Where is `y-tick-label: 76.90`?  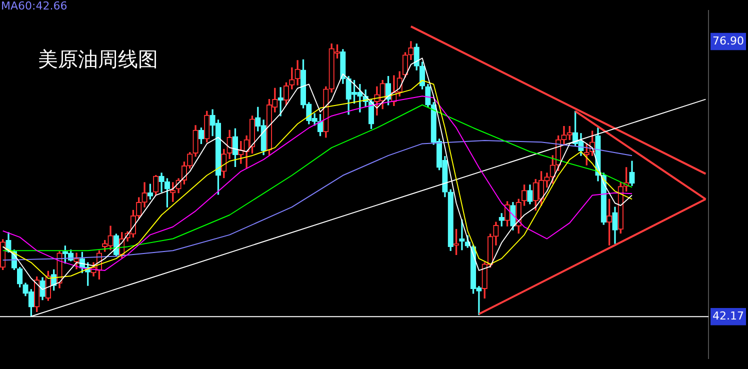 y-tick-label: 76.90 is located at coordinates (728, 41).